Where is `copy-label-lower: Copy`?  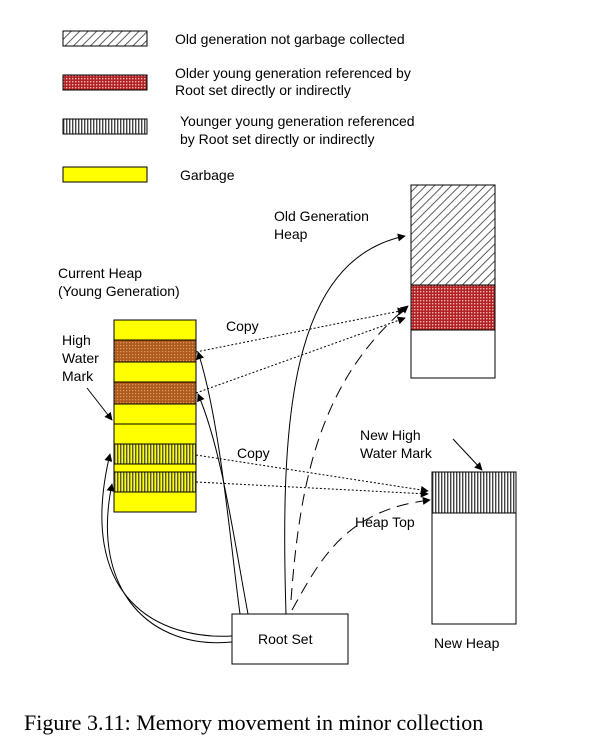 copy-label-lower: Copy is located at coordinates (253, 453).